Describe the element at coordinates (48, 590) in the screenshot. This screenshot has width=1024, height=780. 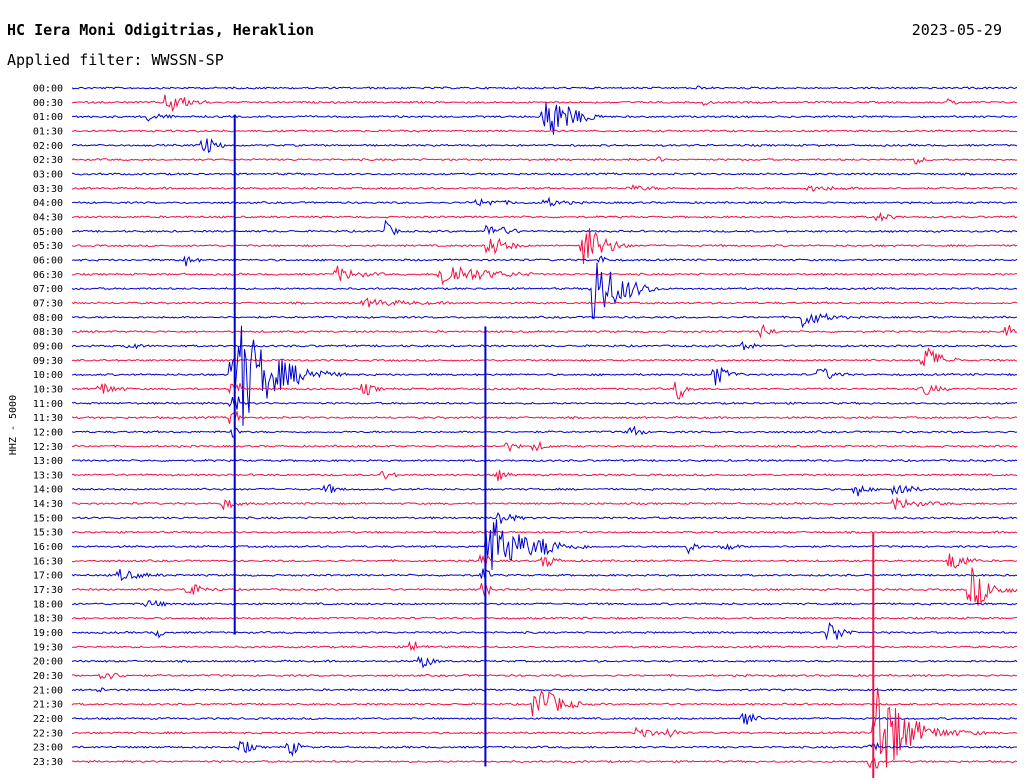
I see `trace-time-label: 17:30` at that location.